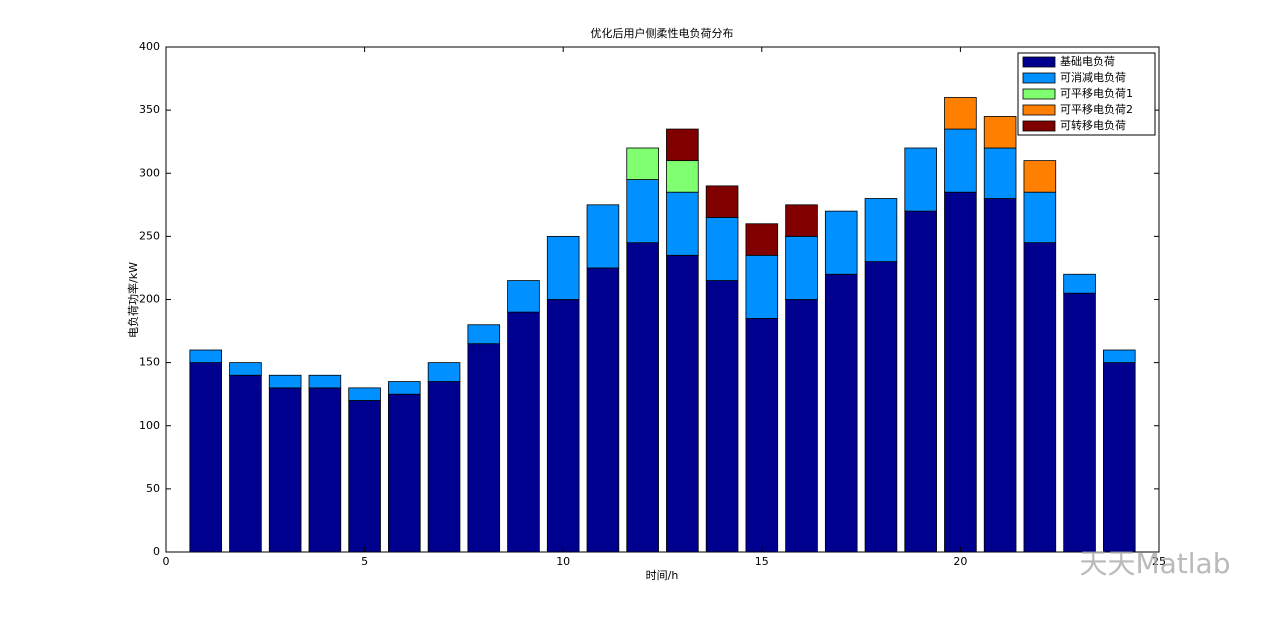 Image resolution: width=1280 pixels, height=625 pixels. I want to click on watermark: 天天Matlab, so click(1154, 563).